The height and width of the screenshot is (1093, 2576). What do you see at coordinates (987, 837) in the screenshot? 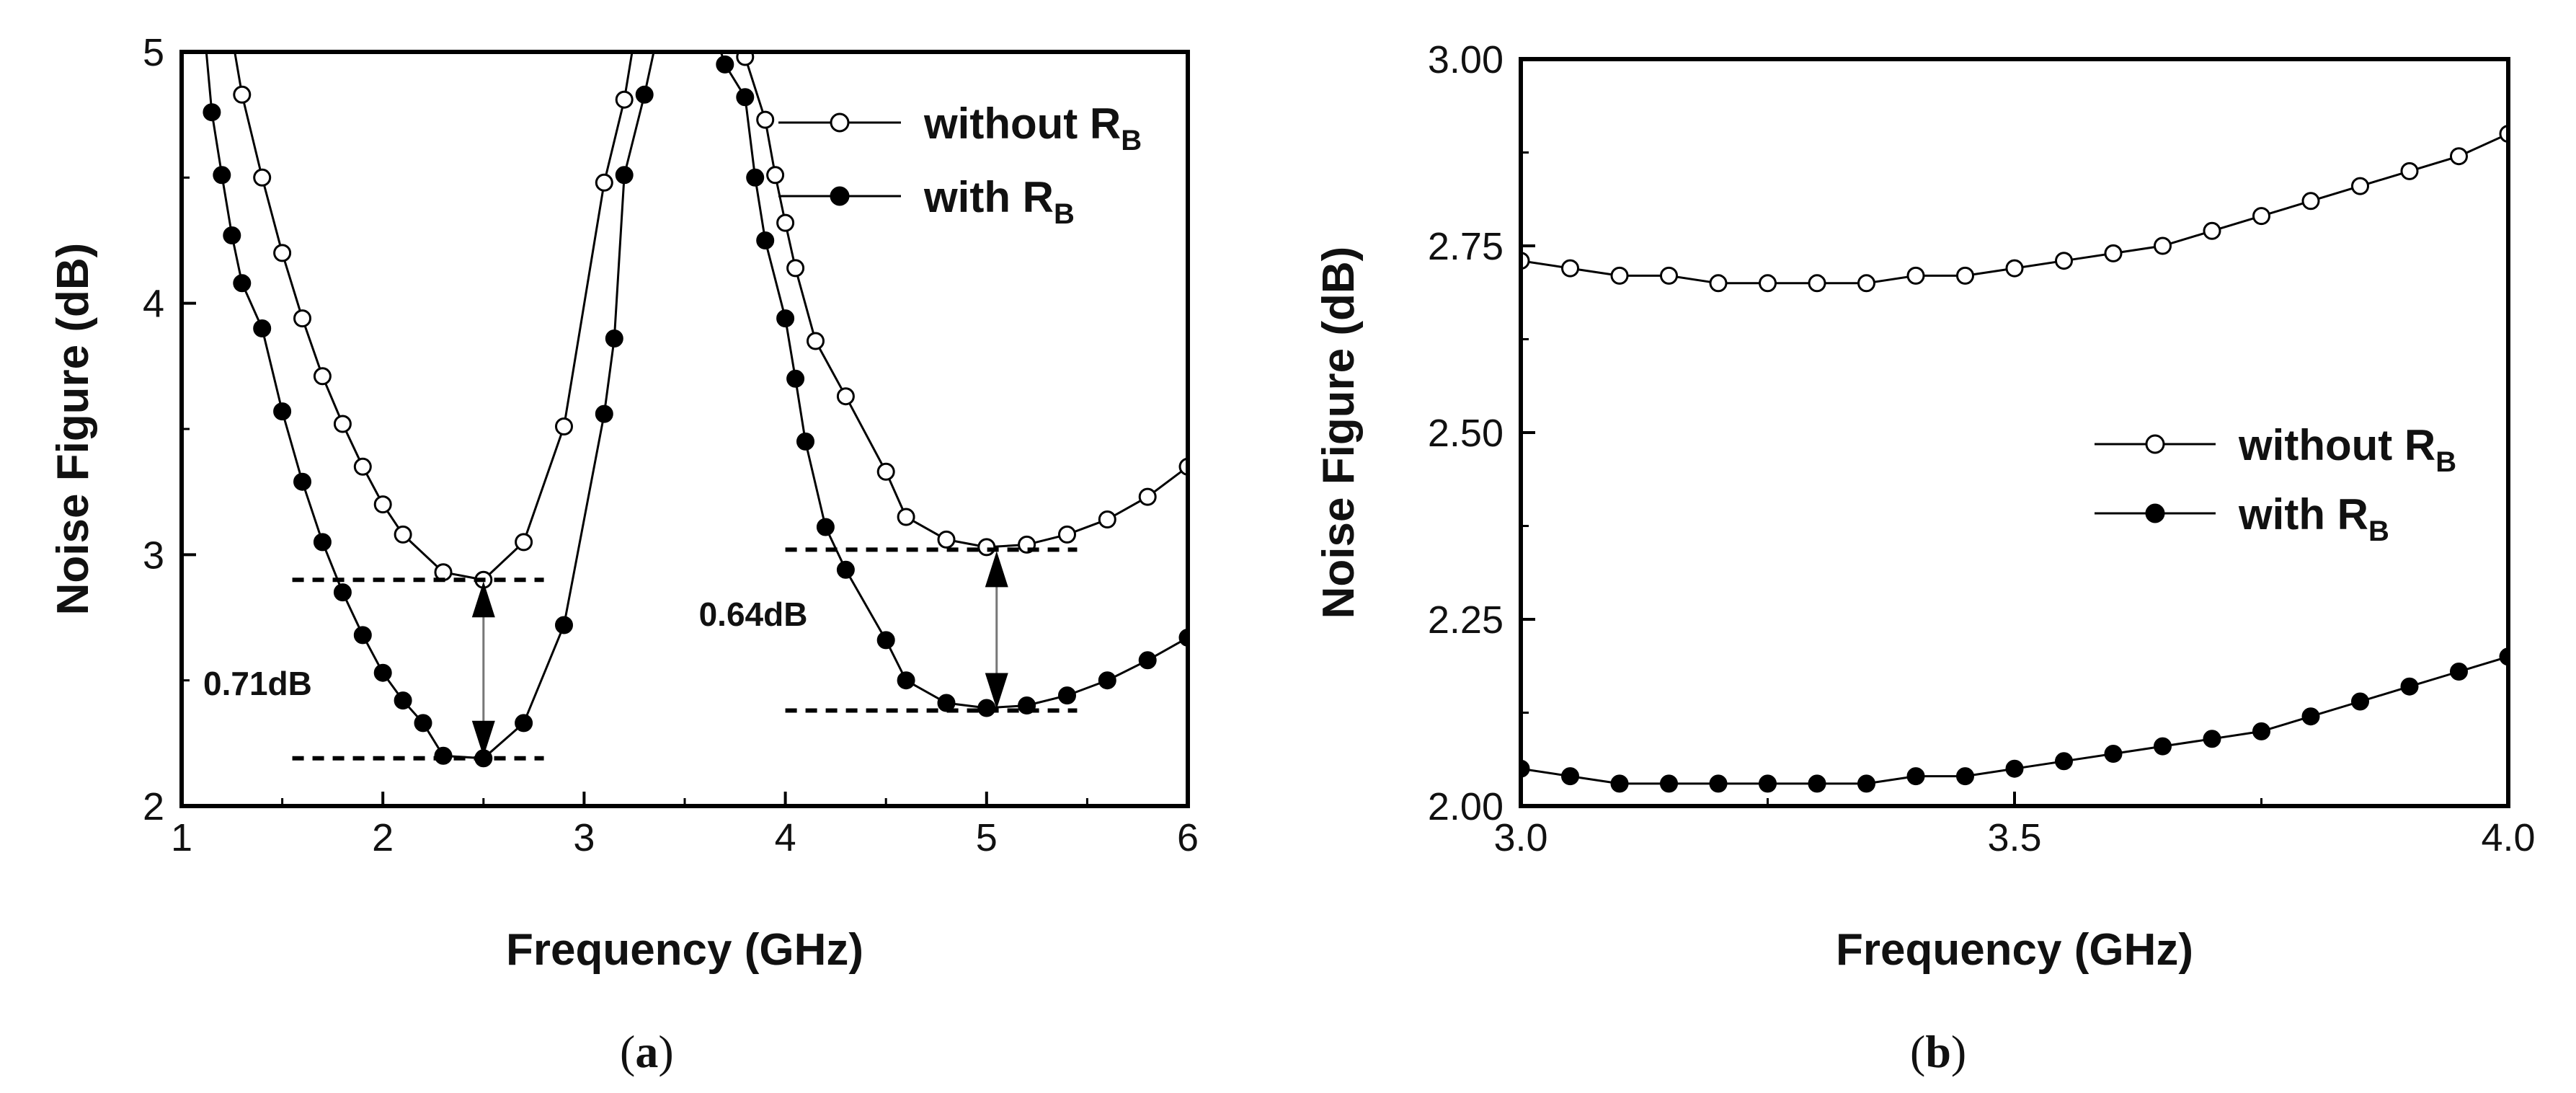
I see `x-tick-label: 5` at bounding box center [987, 837].